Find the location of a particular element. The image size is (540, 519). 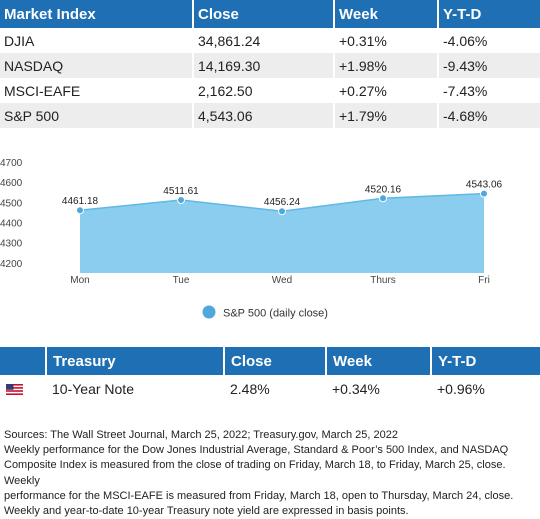

index-ytd: -9.43% is located at coordinates (489, 65).